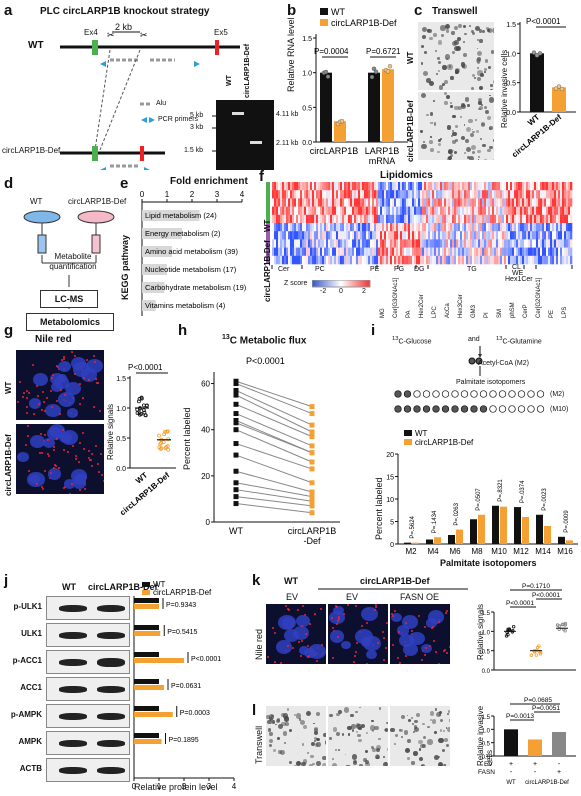 The image size is (581, 796). What do you see at coordinates (393, 589) in the screenshot?
I see `k-def-bracket` at bounding box center [393, 589].